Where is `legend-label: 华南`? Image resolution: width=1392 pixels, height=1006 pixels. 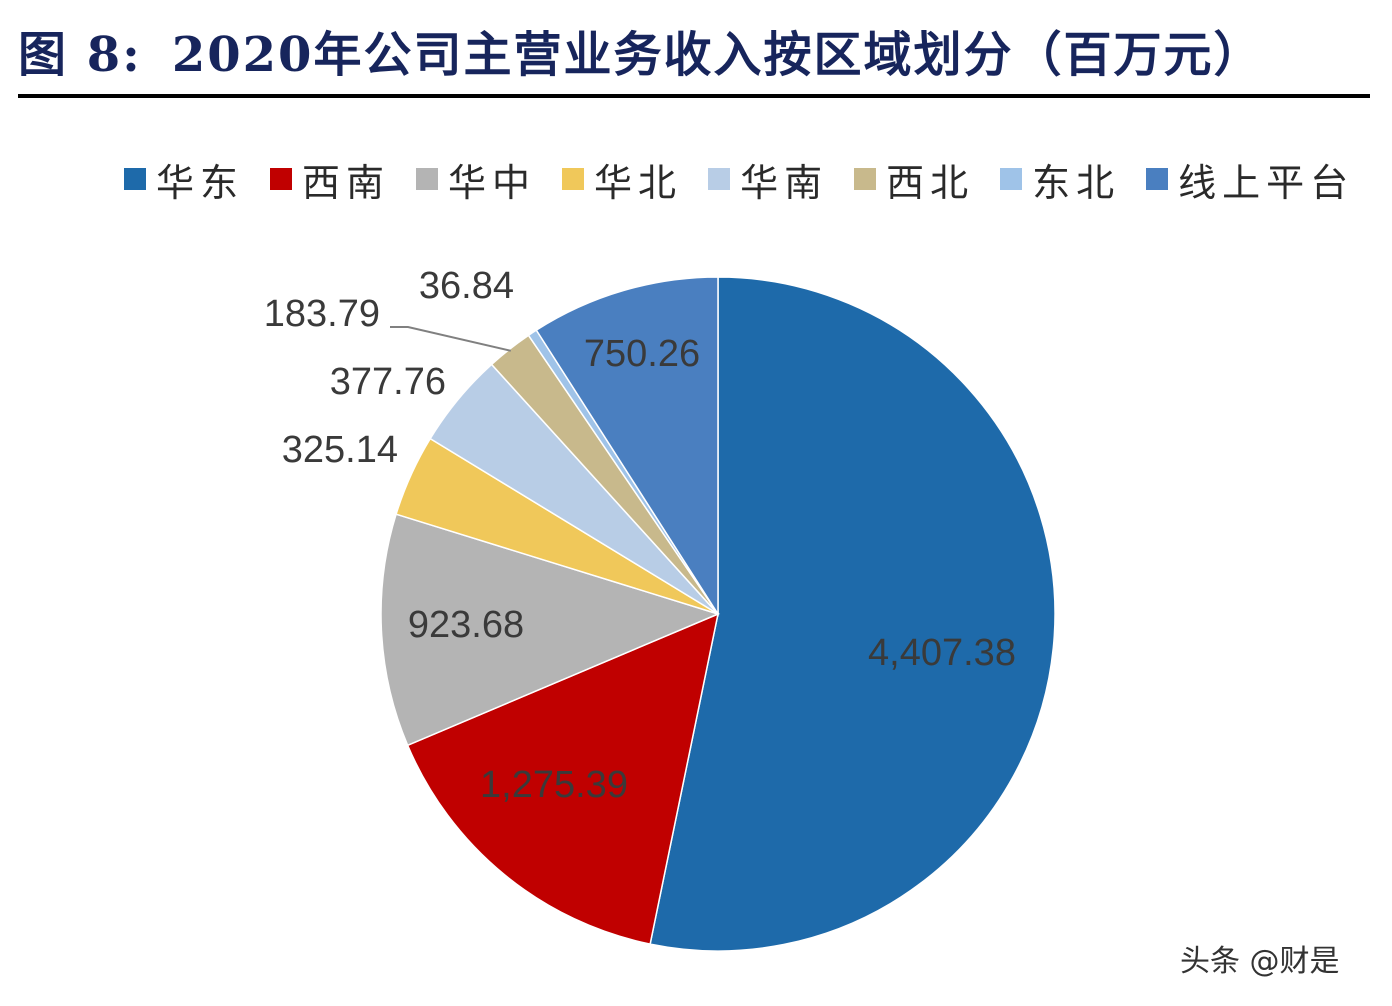
legend-label: 华南 is located at coordinates (784, 182).